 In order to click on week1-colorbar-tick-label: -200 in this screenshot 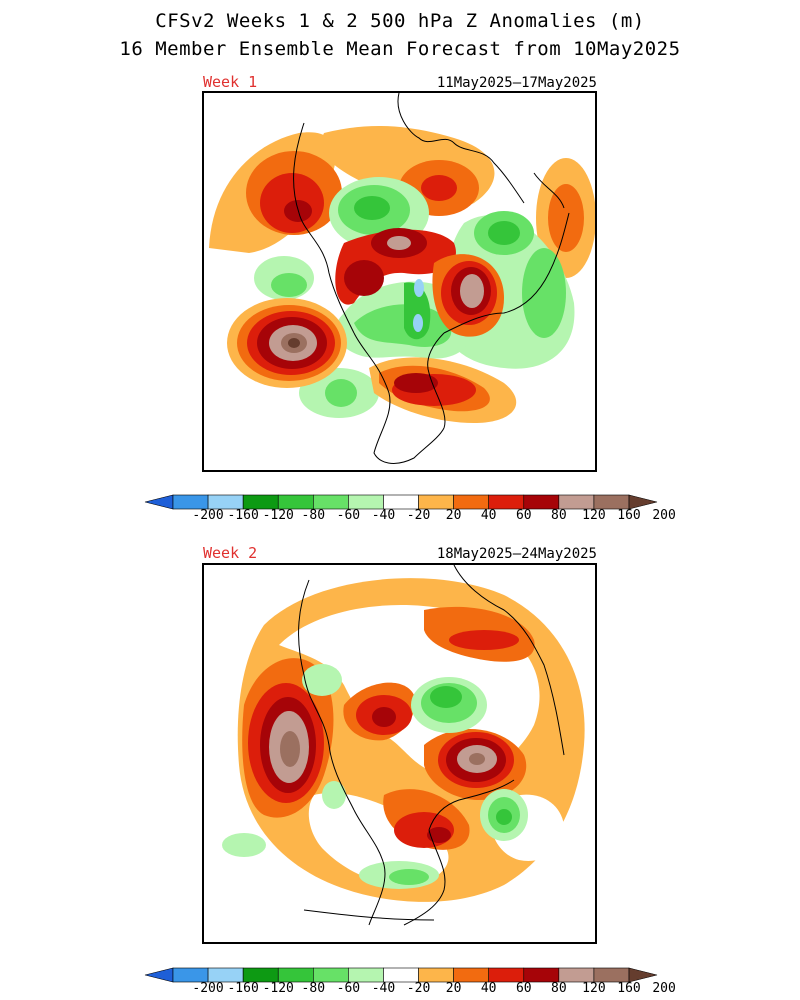, I will do `click(208, 515)`.